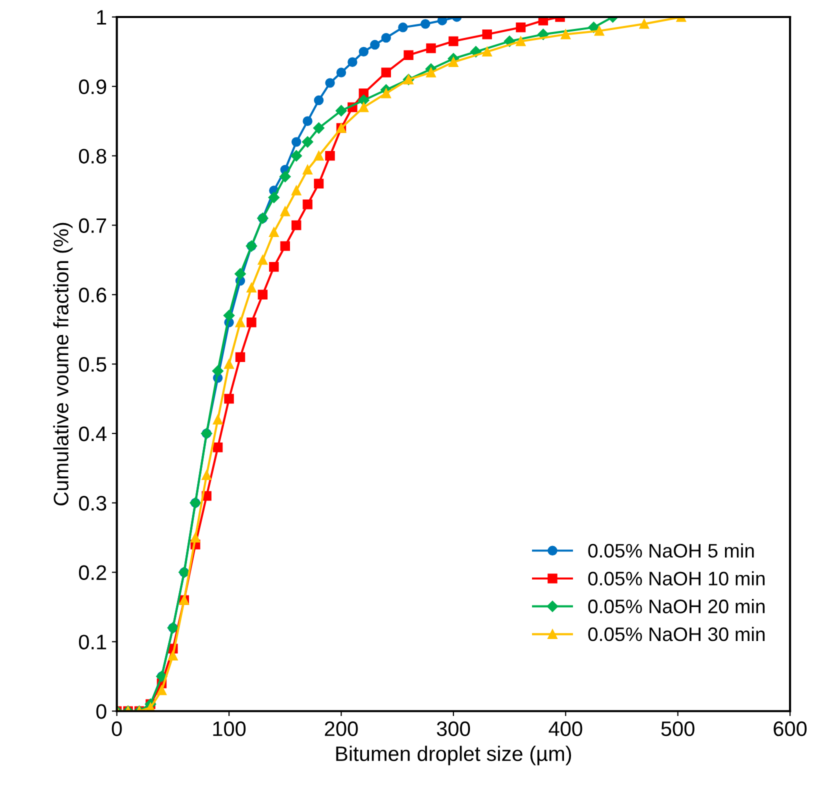 This screenshot has width=817, height=809. Describe the element at coordinates (63, 364) in the screenshot. I see `y-axis-title: Cumulative voume fraction (%)` at that location.